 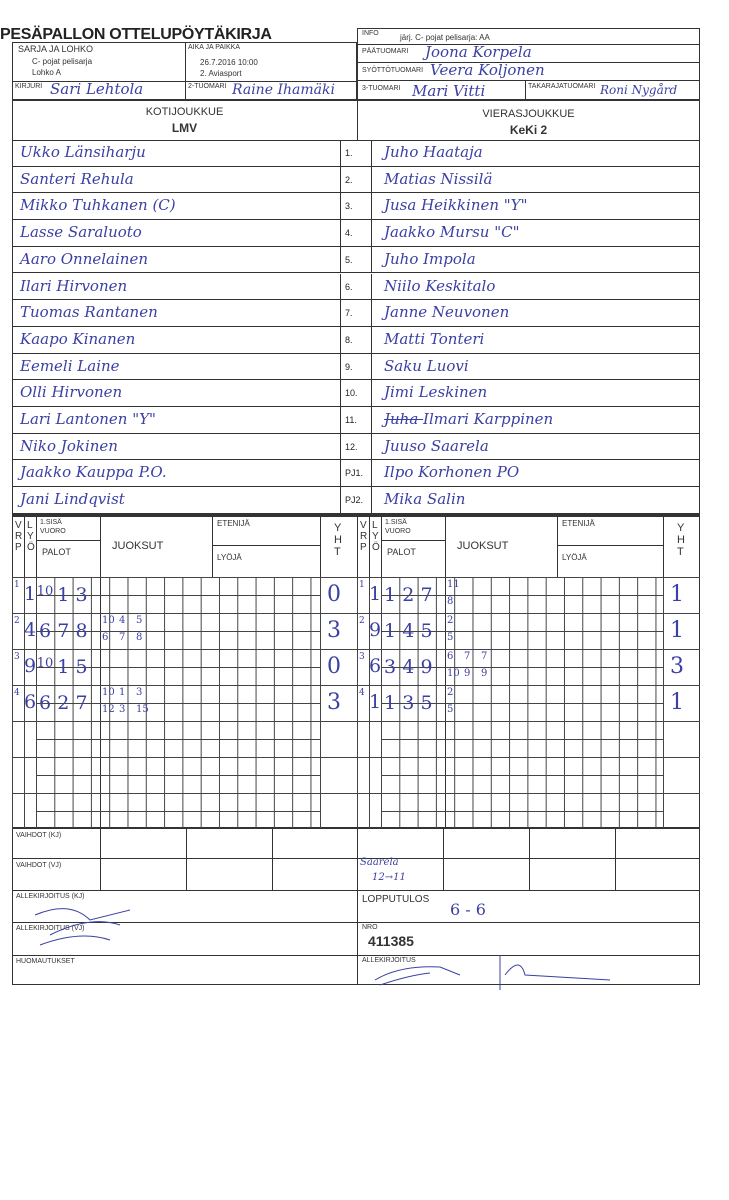 What do you see at coordinates (233, 523) in the screenshot?
I see `etenija-header: ETENIJÄ` at bounding box center [233, 523].